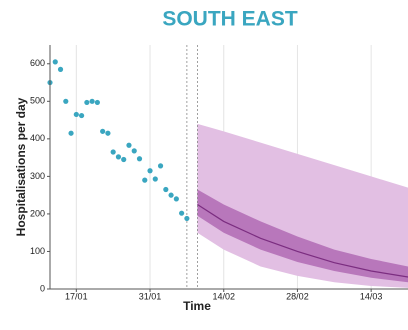  I want to click on chart-title: SOUTH EAST, so click(230, 19).